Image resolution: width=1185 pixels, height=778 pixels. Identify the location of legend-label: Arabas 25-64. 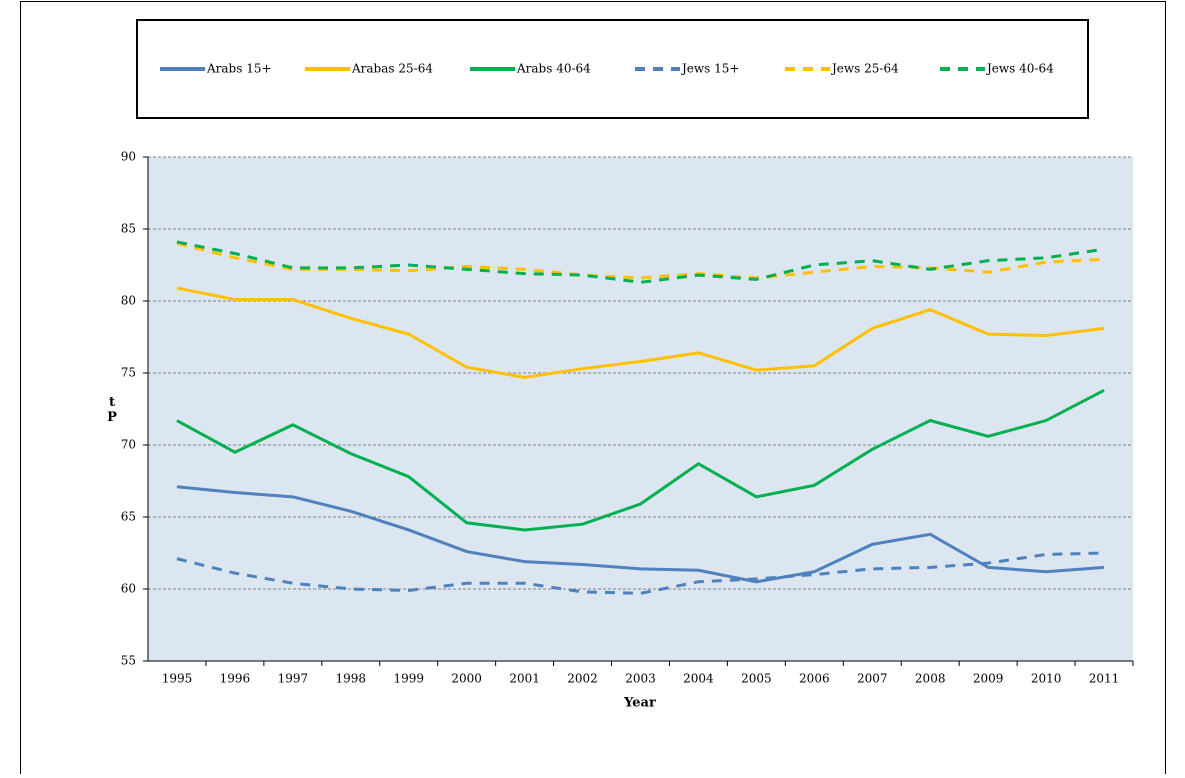
(392, 69).